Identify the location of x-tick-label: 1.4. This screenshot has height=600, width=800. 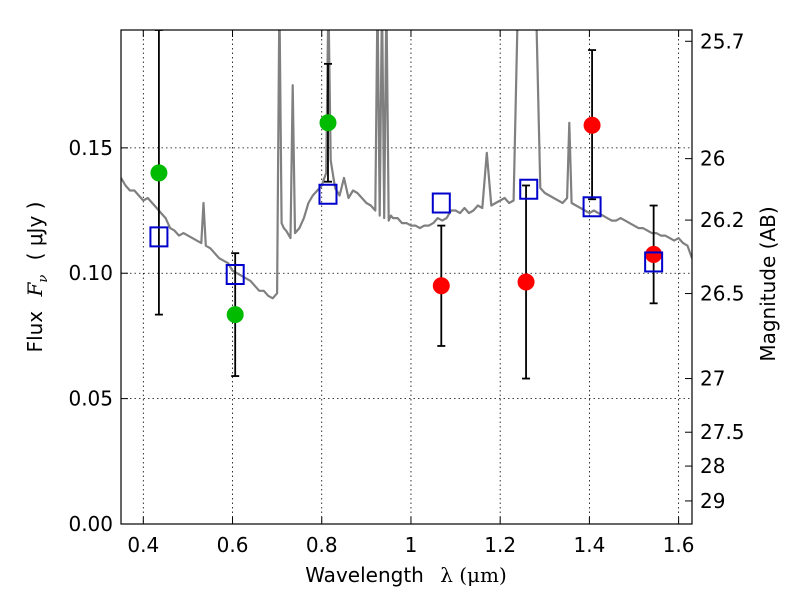
(589, 545).